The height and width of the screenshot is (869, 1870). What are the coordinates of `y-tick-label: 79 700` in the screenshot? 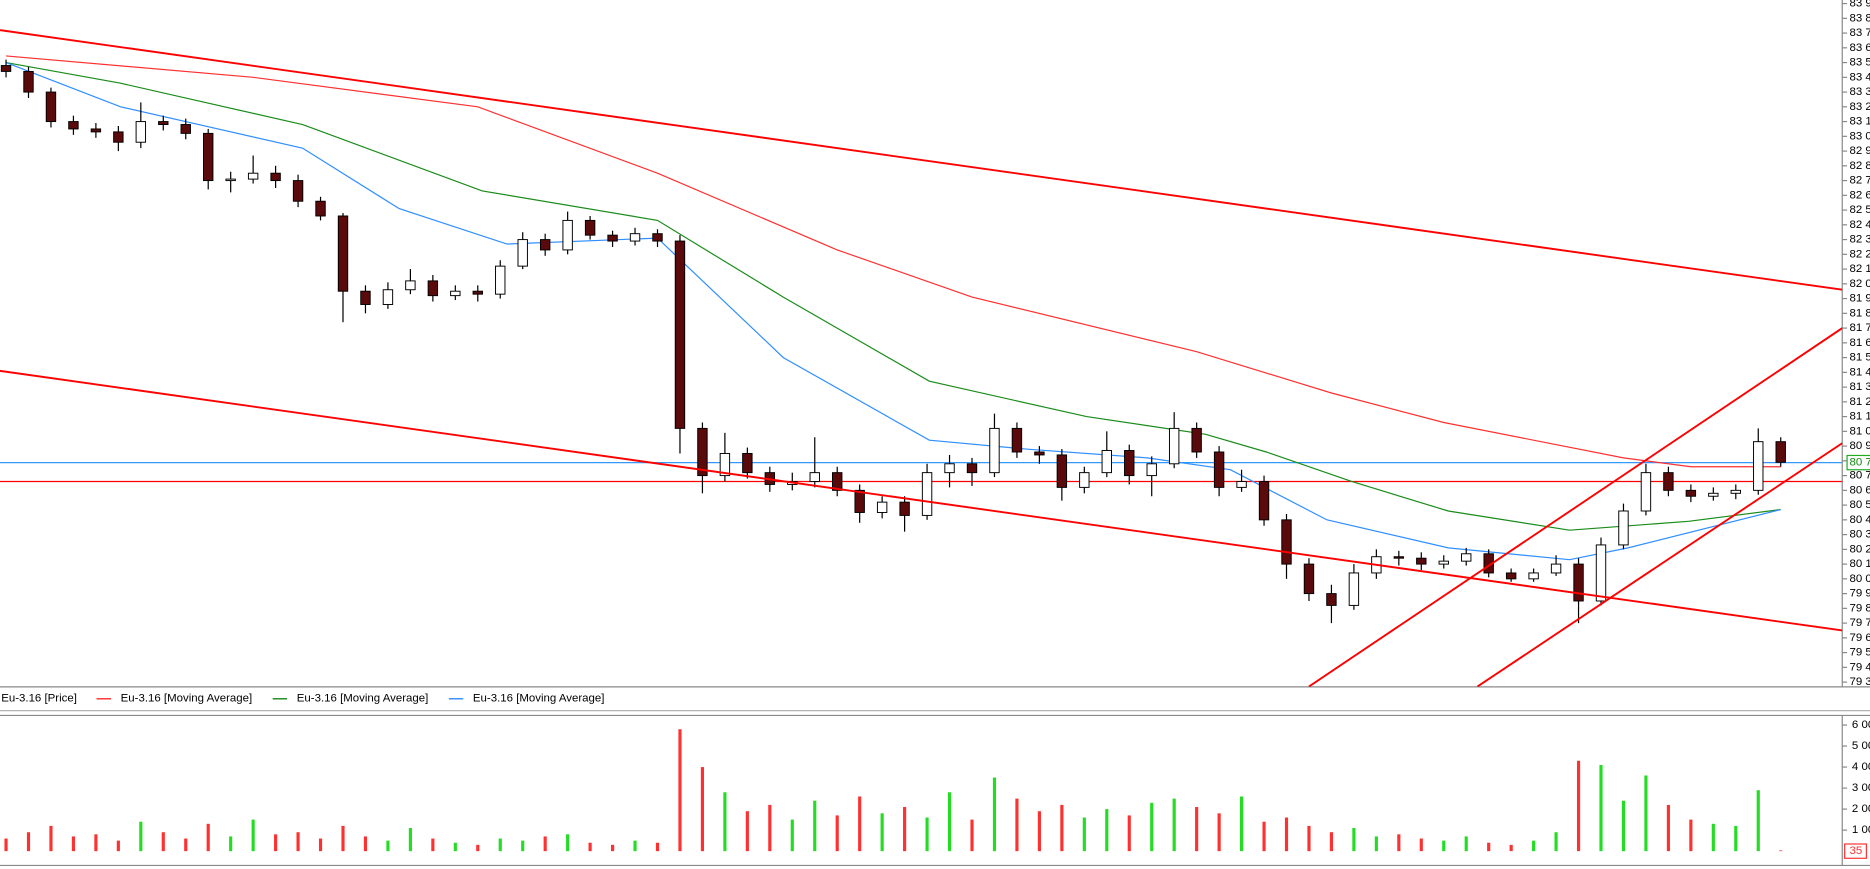 It's located at (1859, 623).